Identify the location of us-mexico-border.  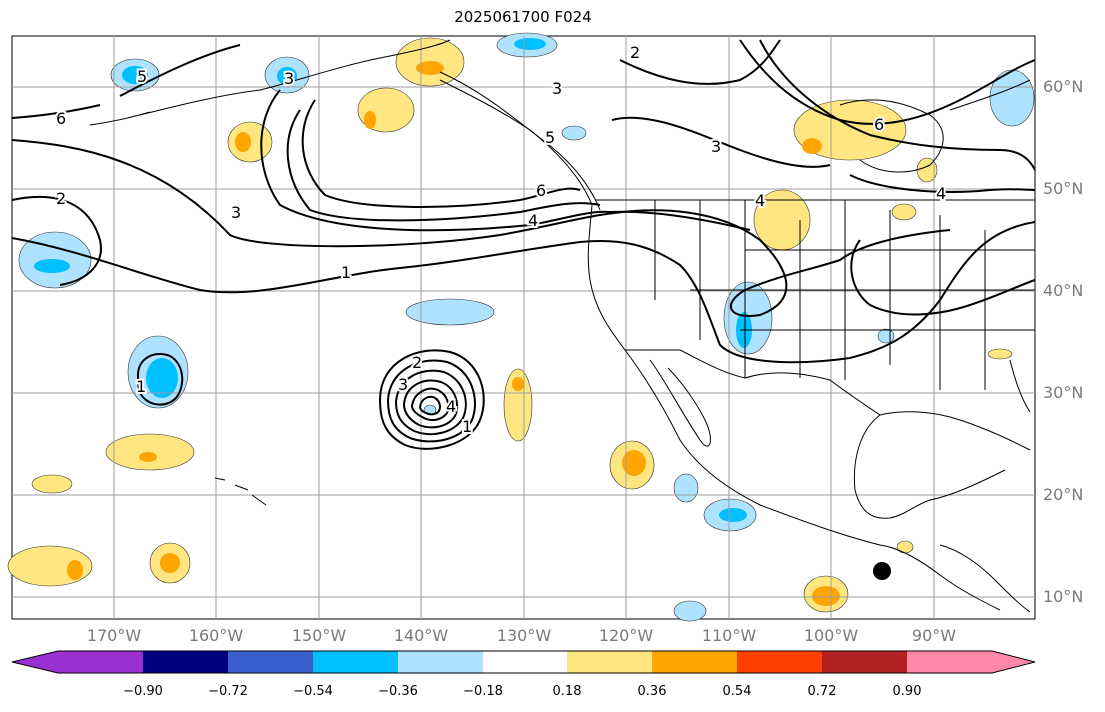
(753, 382).